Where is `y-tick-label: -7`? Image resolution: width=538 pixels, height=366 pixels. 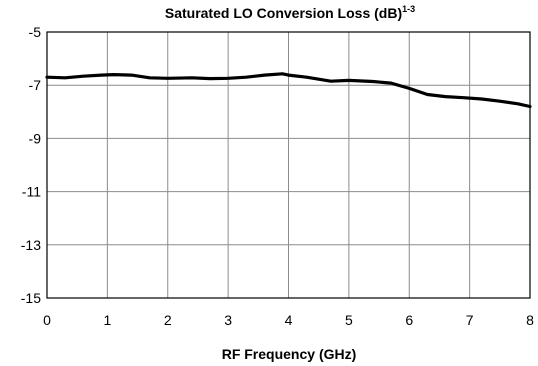
y-tick-label: -7 is located at coordinates (35, 85).